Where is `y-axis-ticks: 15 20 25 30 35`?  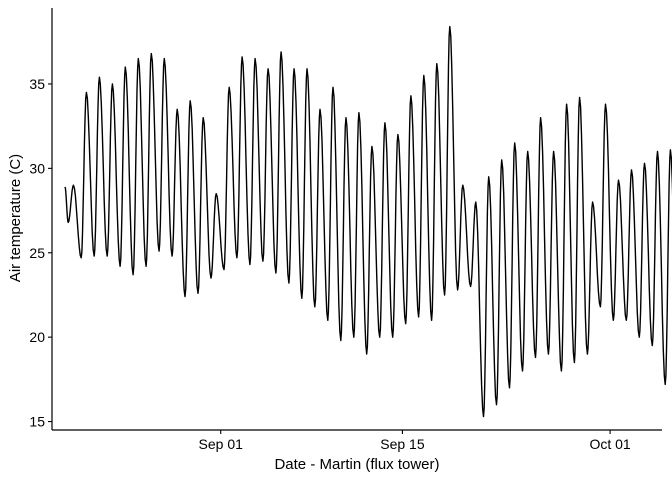 y-axis-ticks: 15 20 25 30 35 is located at coordinates (40, 253).